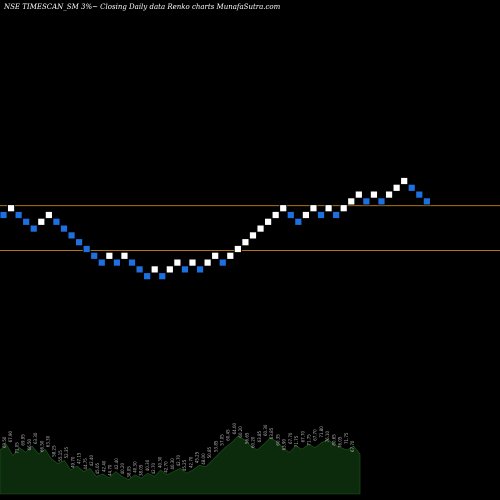 This screenshot has height=500, width=500. What do you see at coordinates (284, 444) in the screenshot?
I see `price-label: 63.90` at bounding box center [284, 444].